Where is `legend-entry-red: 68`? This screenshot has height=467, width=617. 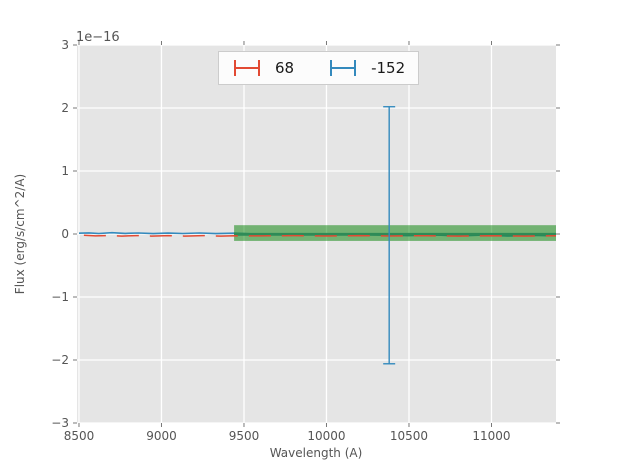
legend-entry-red: 68 is located at coordinates (263, 68).